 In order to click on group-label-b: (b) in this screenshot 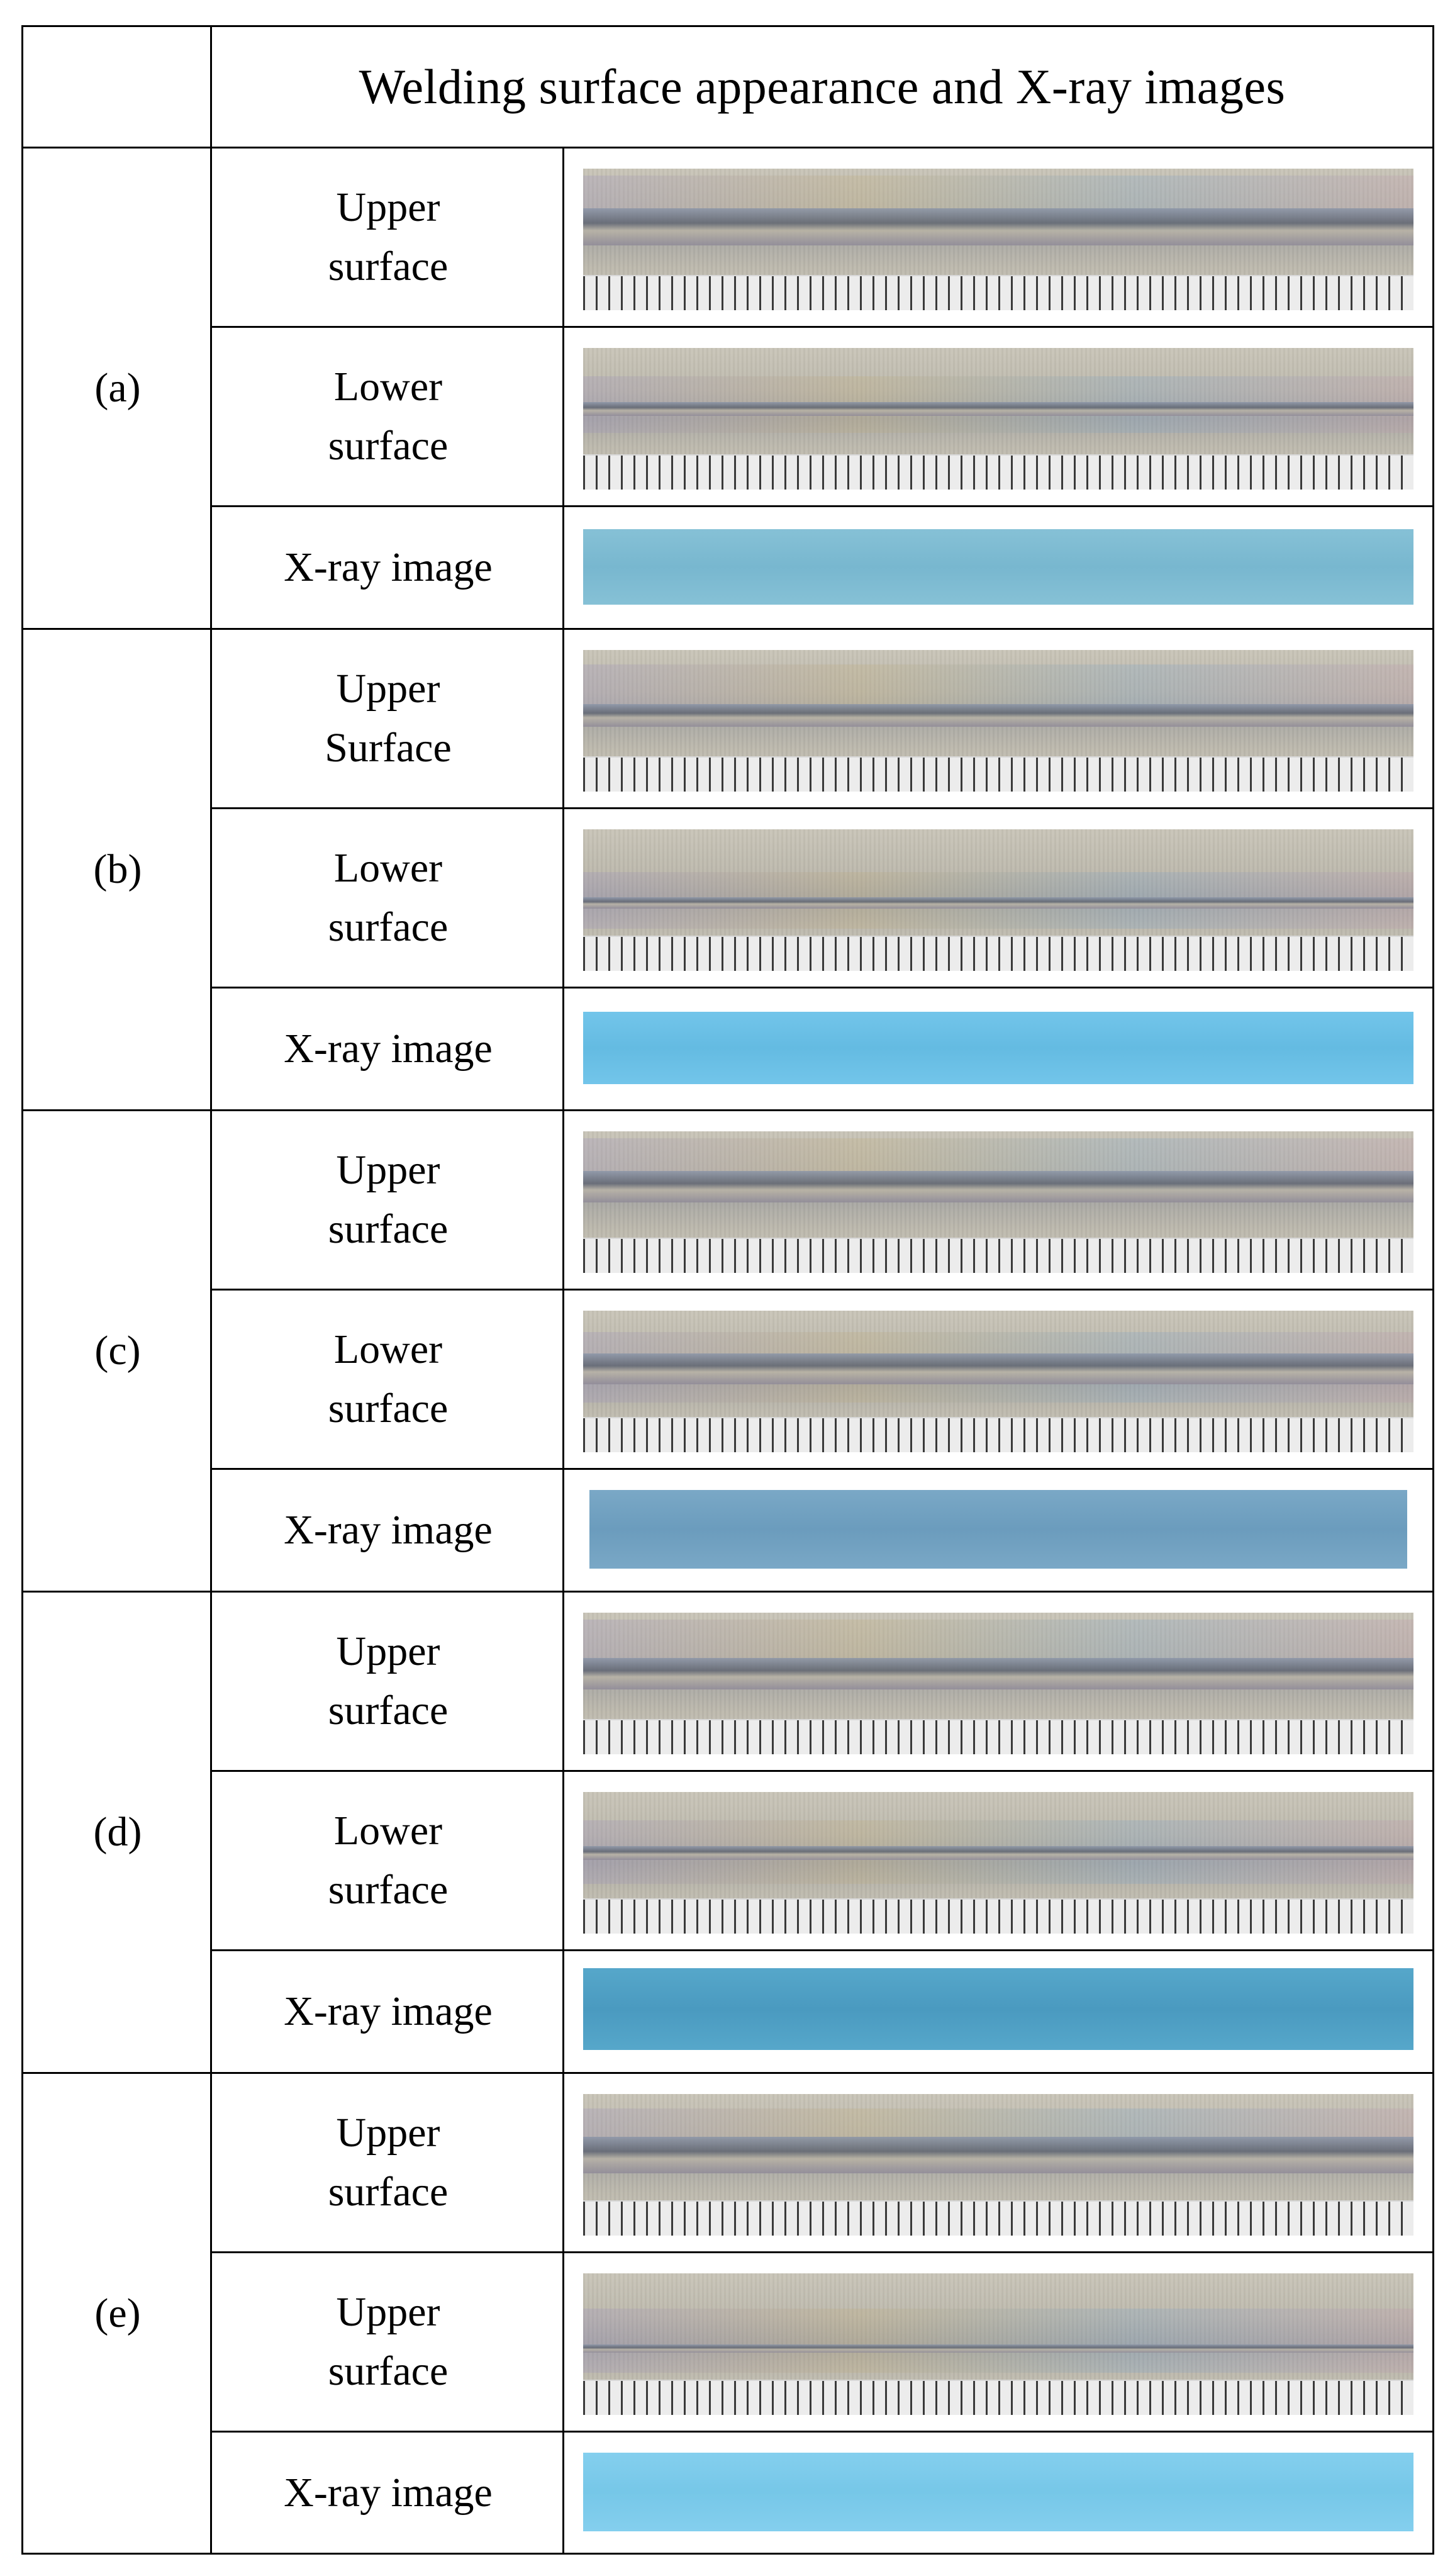, I will do `click(117, 869)`.